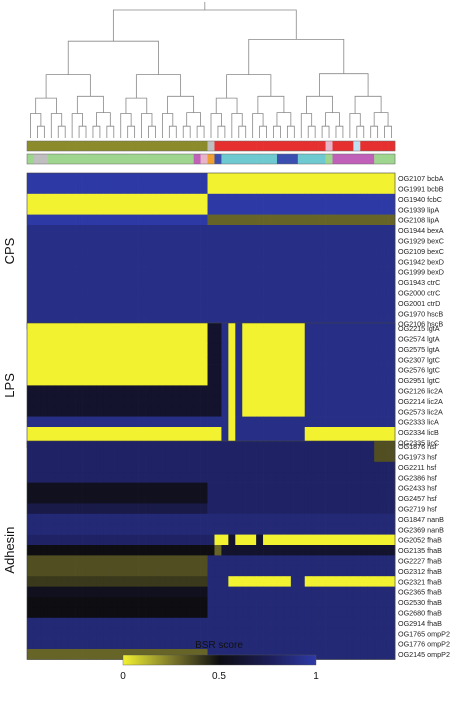 The width and height of the screenshot is (459, 710). What do you see at coordinates (421, 241) in the screenshot?
I see `row-label: OG1929 bexC` at bounding box center [421, 241].